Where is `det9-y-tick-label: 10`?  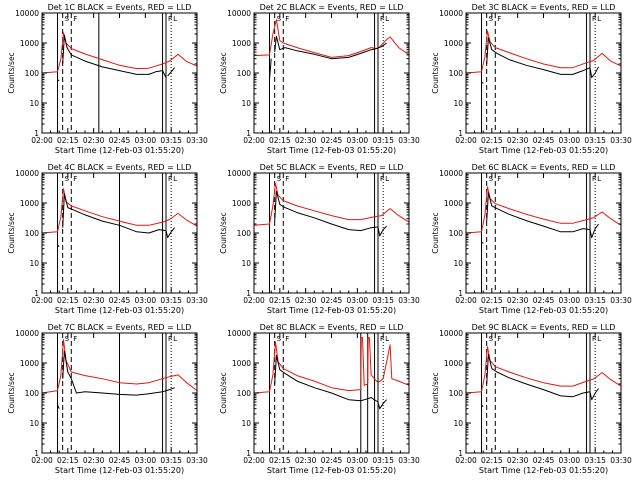 det9-y-tick-label: 10 is located at coordinates (458, 423).